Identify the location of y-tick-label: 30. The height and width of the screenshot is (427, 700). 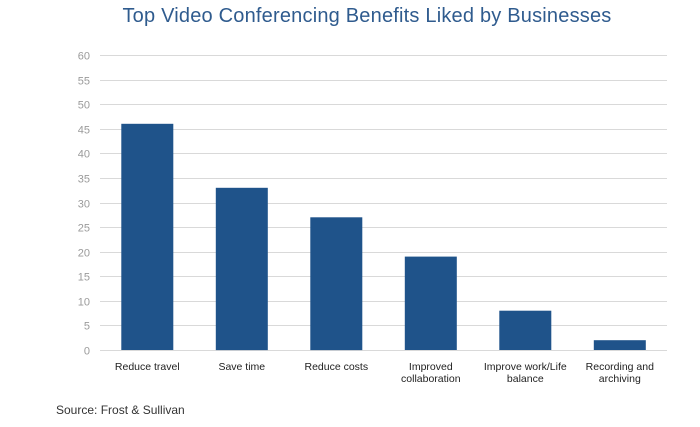
(84, 205).